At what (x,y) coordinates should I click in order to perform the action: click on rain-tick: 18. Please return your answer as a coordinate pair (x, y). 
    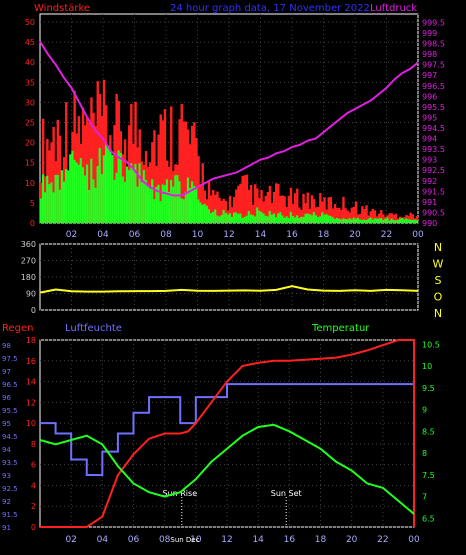
    Looking at the image, I should click on (31, 340).